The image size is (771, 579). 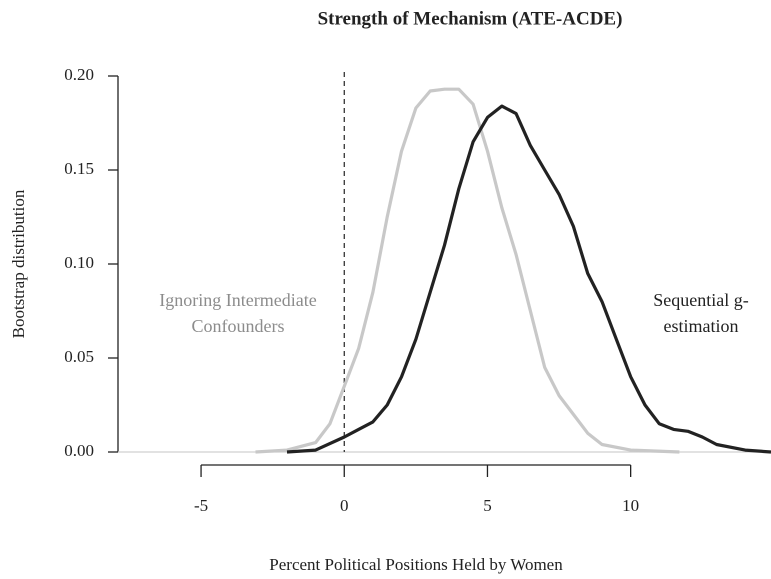 I want to click on x-tick-label: -5, so click(x=201, y=505).